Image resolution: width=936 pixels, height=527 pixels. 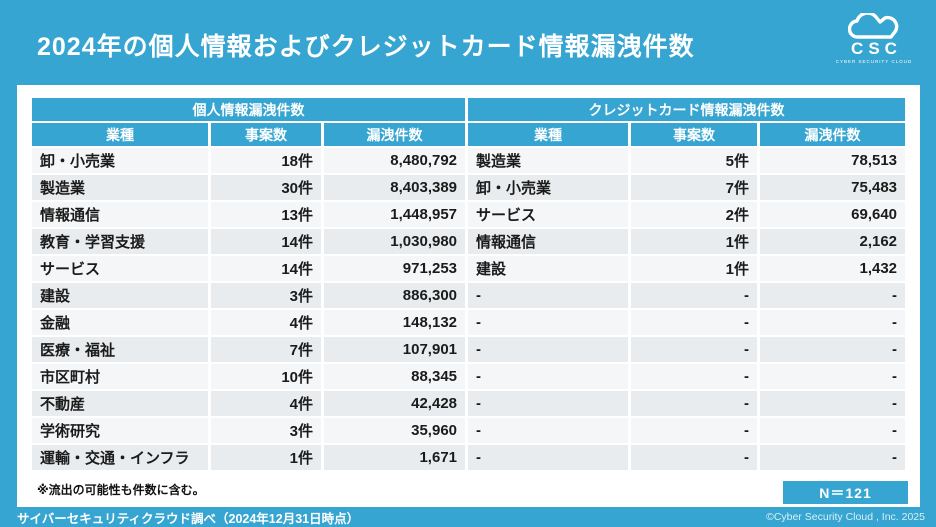 What do you see at coordinates (121, 490) in the screenshot?
I see `footnote: ※流出の可能性も件数に含む。` at bounding box center [121, 490].